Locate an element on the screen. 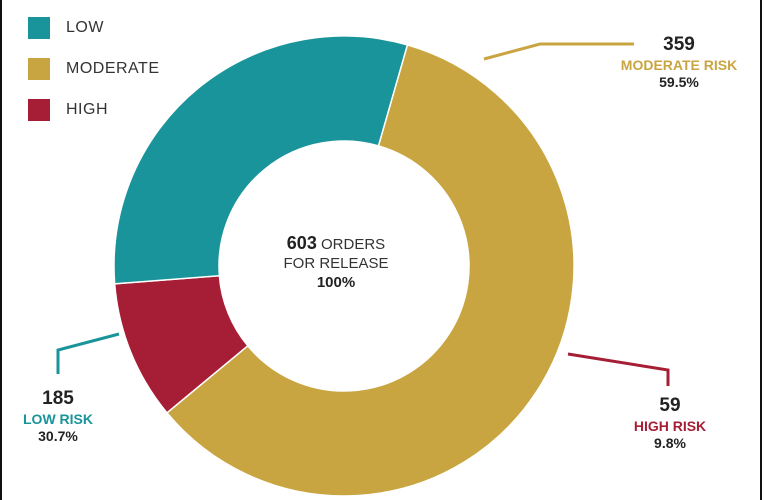 The image size is (766, 500). legend-swatch-moderate is located at coordinates (39, 69).